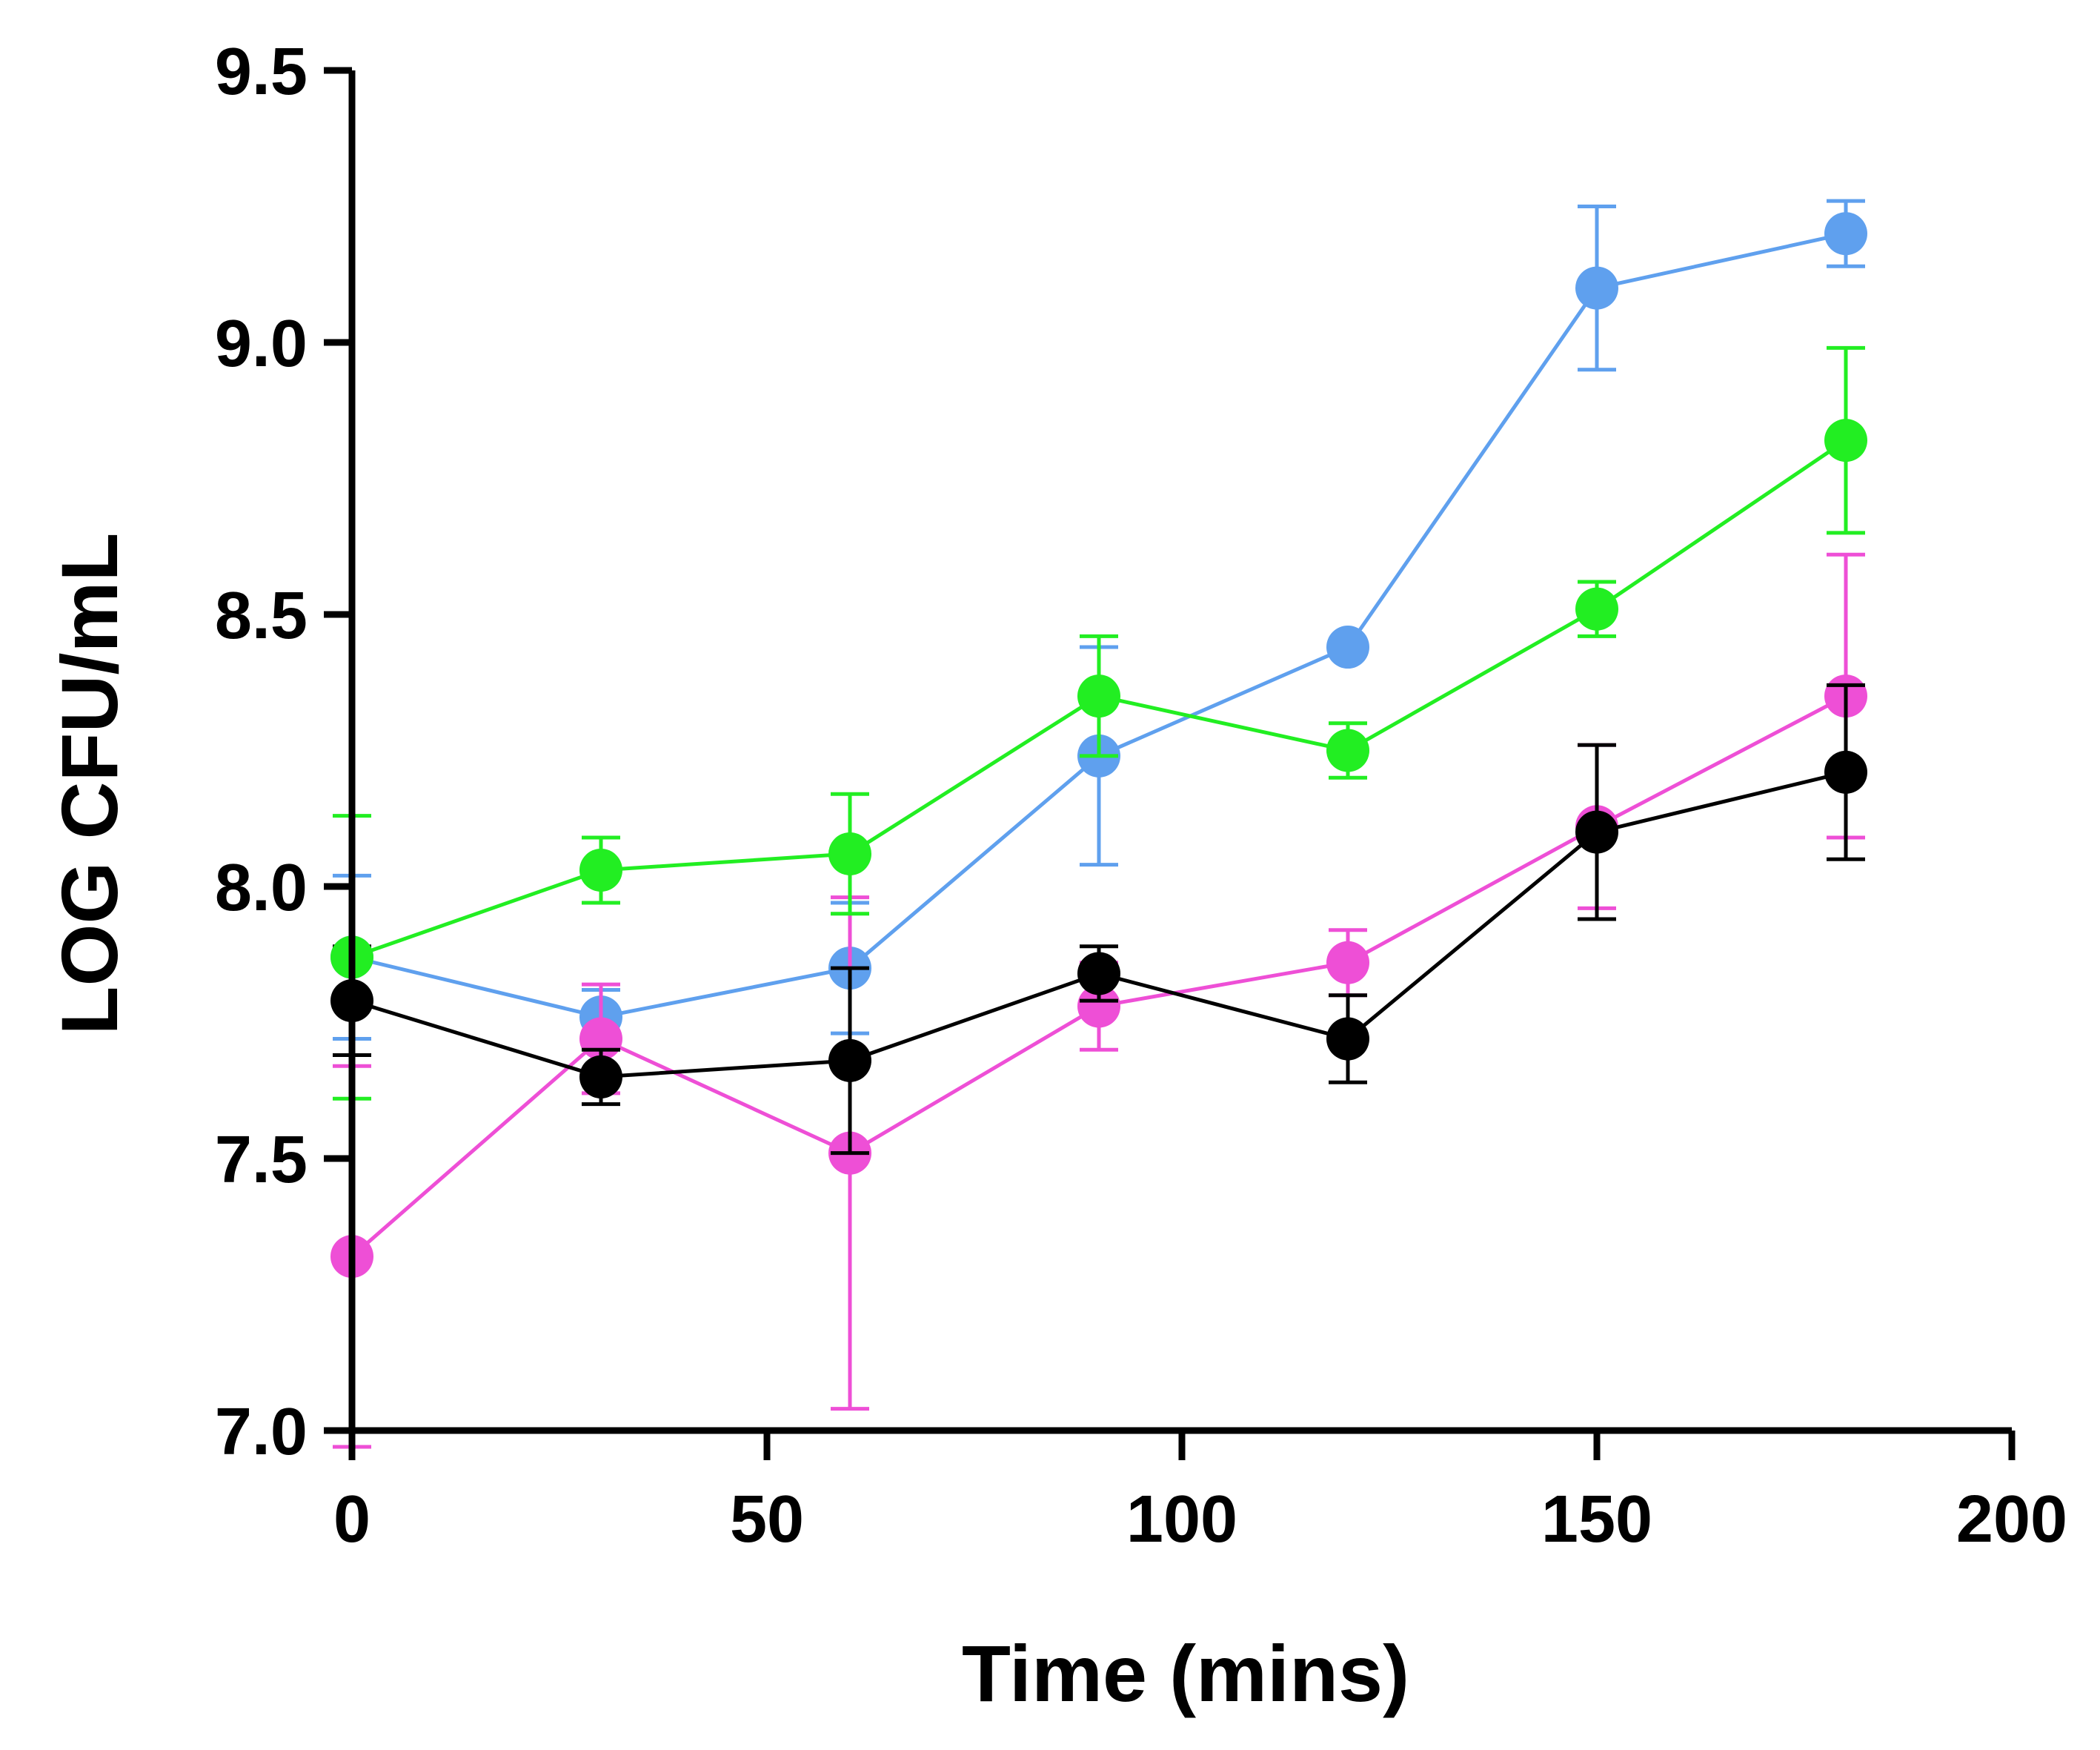 The height and width of the screenshot is (1750, 2100). Describe the element at coordinates (261, 1432) in the screenshot. I see `y-tick-label: 7.0` at that location.